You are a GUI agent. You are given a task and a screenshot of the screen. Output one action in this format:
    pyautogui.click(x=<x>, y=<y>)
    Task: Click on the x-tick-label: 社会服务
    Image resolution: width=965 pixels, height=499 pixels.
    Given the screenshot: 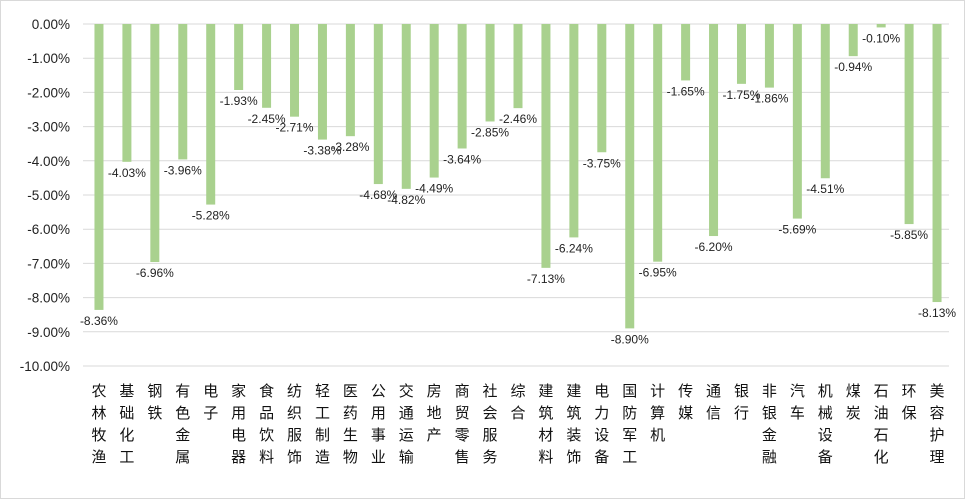 What is the action you would take?
    pyautogui.click(x=490, y=424)
    